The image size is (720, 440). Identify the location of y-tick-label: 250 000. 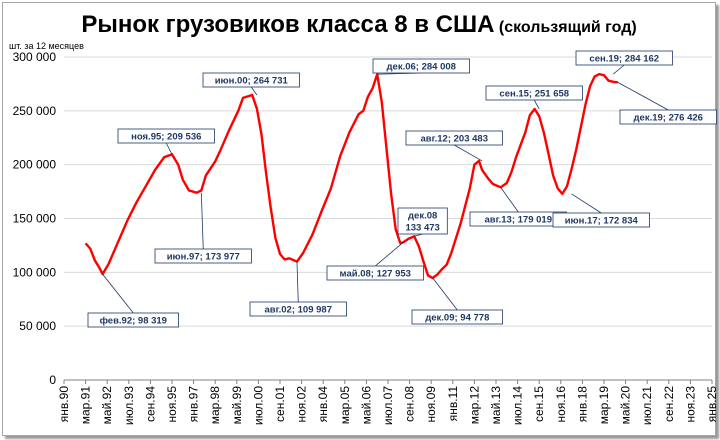
(35, 111).